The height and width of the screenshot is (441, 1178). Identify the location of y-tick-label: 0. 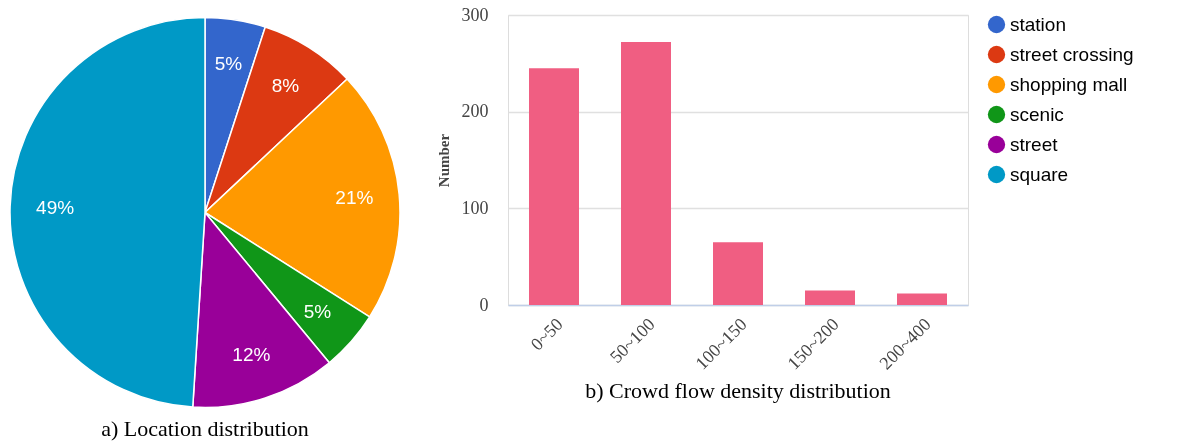
(484, 304).